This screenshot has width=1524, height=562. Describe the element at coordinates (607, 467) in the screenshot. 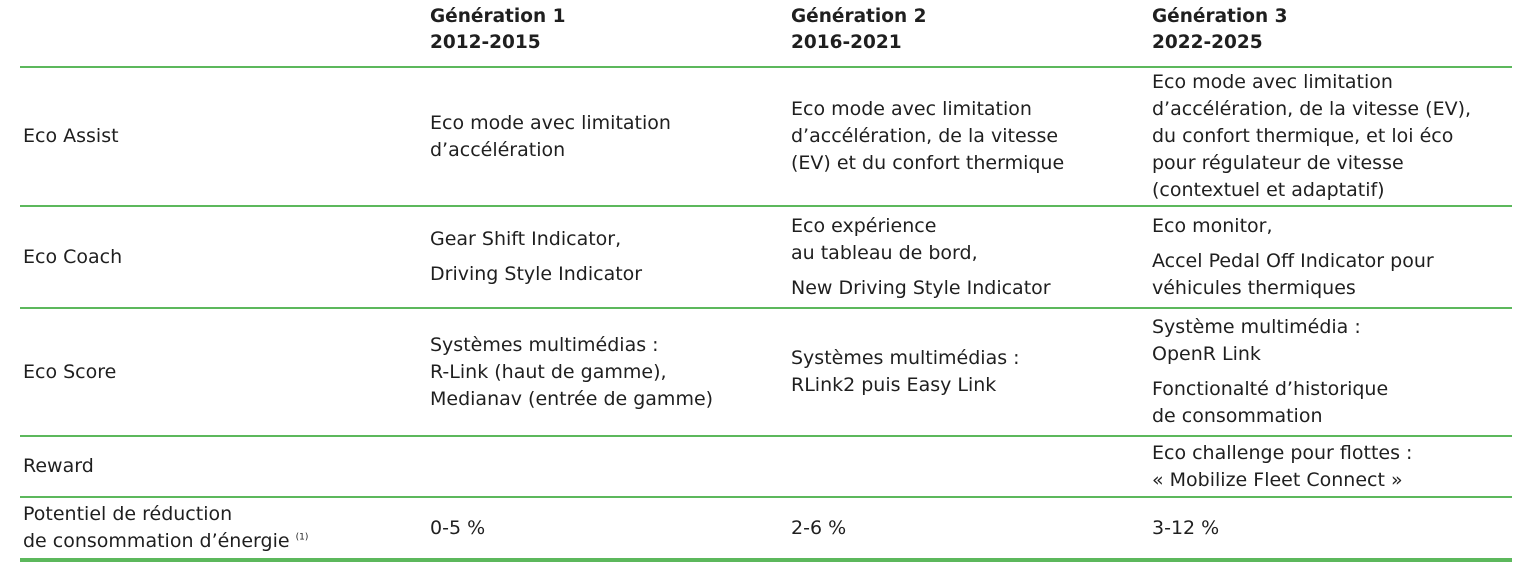

I see `reward-gen1` at that location.